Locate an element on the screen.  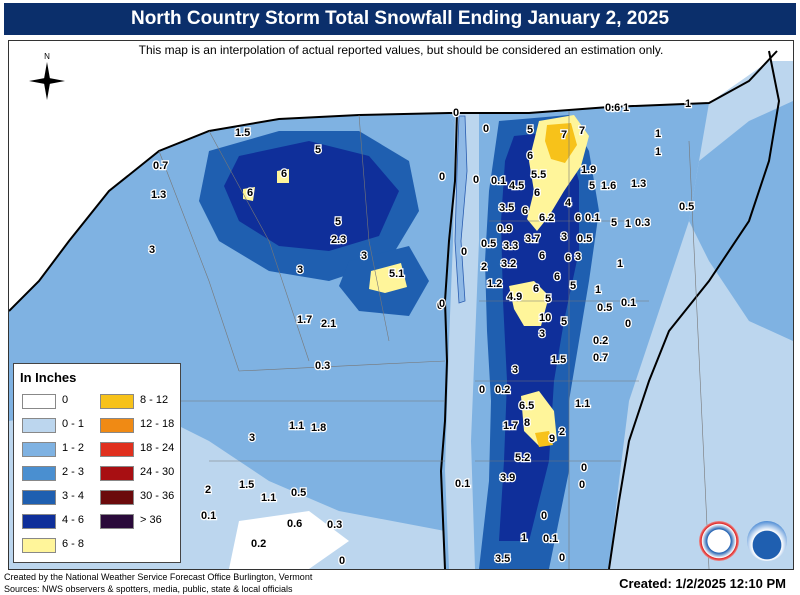
legend-item: 12 - 18 is located at coordinates (140, 425).